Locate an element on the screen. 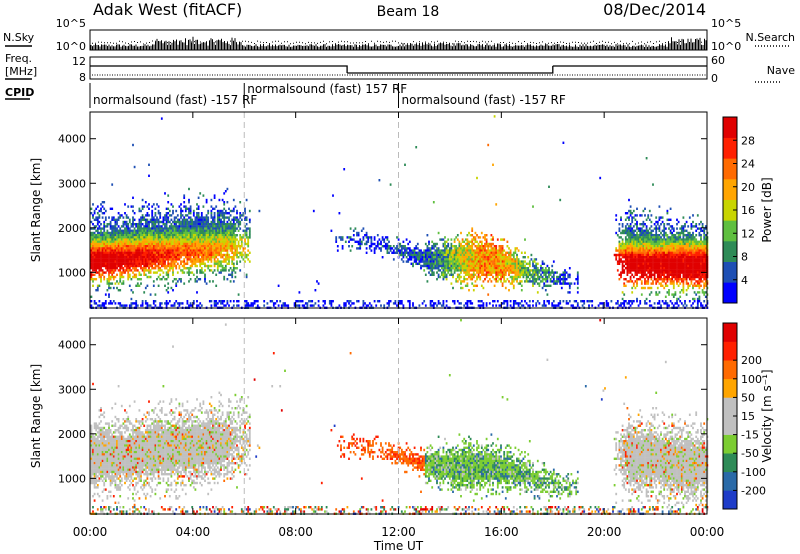 The image size is (800, 554). xtick-label-0: 00:00 is located at coordinates (90, 532).